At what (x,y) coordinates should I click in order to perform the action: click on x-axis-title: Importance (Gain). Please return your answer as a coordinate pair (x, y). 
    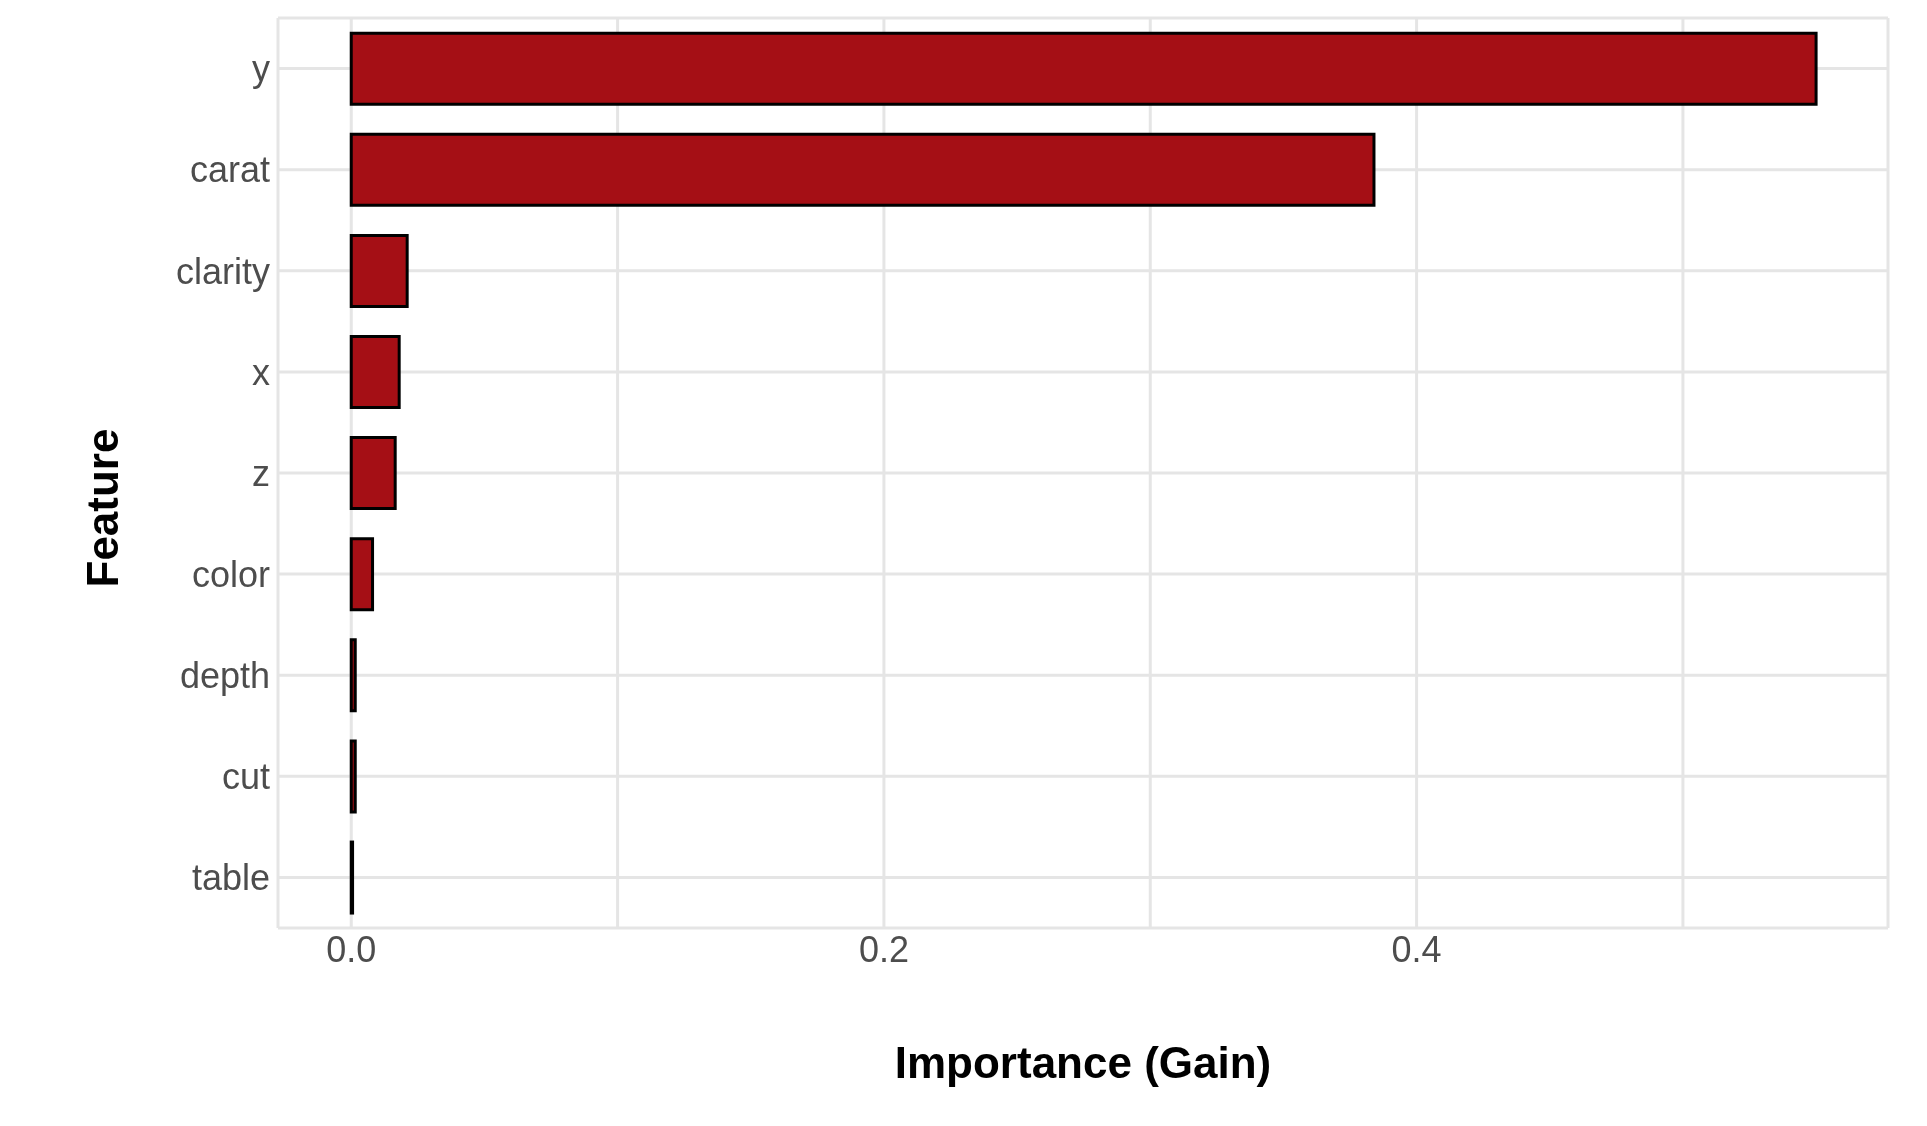
    Looking at the image, I should click on (1083, 1063).